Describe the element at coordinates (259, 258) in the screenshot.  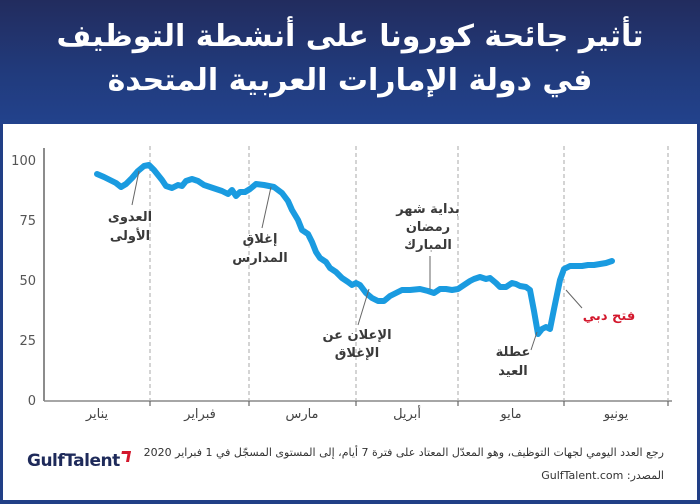
I see `annotation-school-closure-line2: المدارس` at that location.